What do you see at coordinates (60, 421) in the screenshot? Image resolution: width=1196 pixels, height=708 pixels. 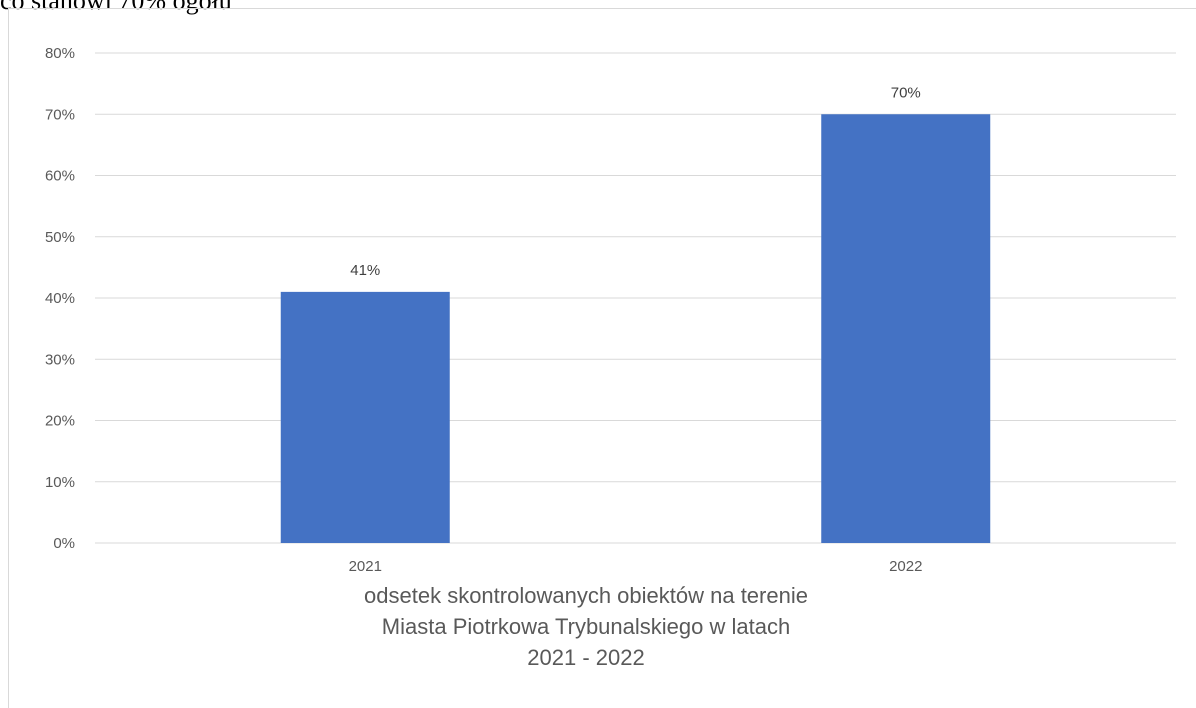 I see `y-tick-label: 20%` at bounding box center [60, 421].